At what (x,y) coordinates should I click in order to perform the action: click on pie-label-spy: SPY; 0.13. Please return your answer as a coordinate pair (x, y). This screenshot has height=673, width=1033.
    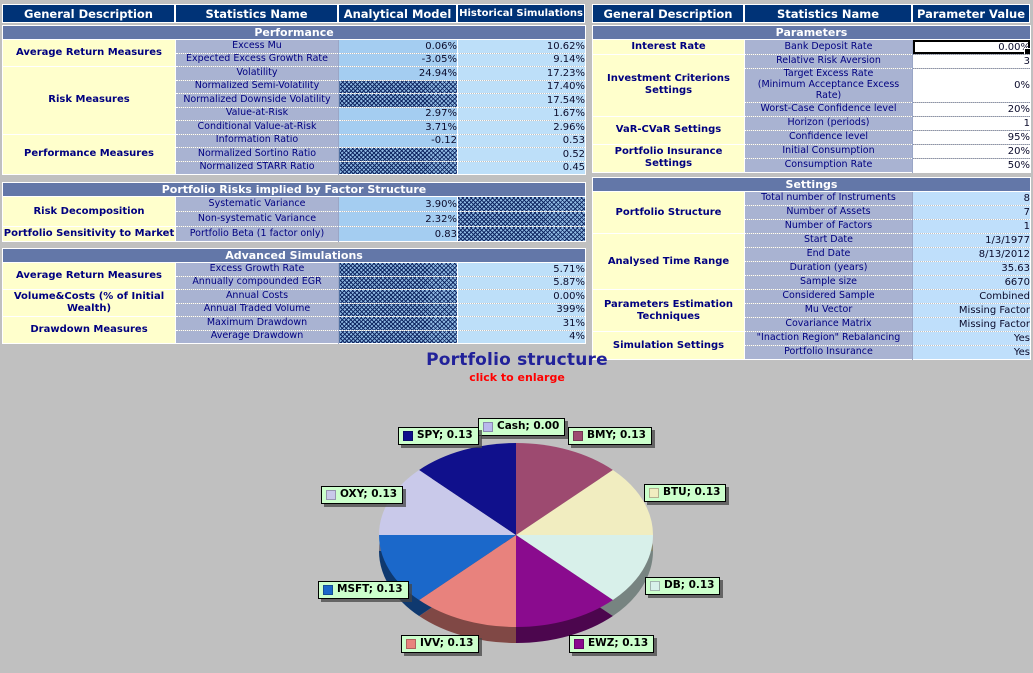
    Looking at the image, I should click on (438, 436).